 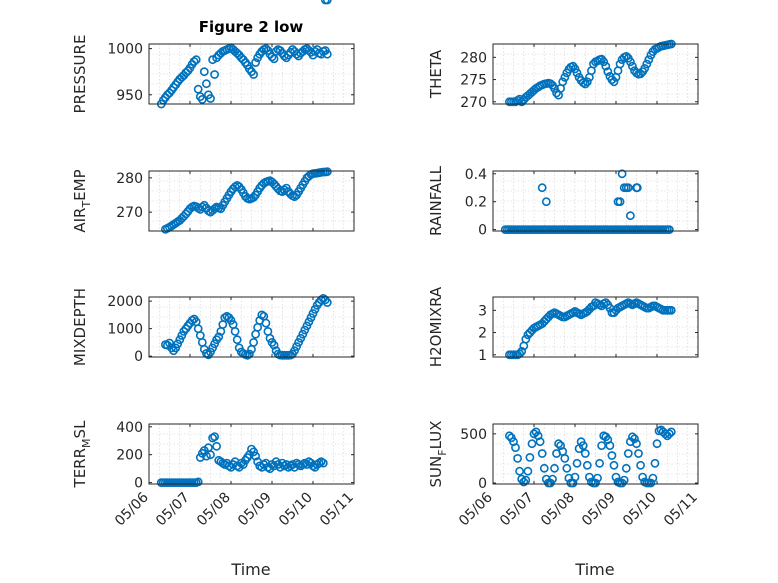 I want to click on y-tick-label: 275, so click(x=473, y=81).